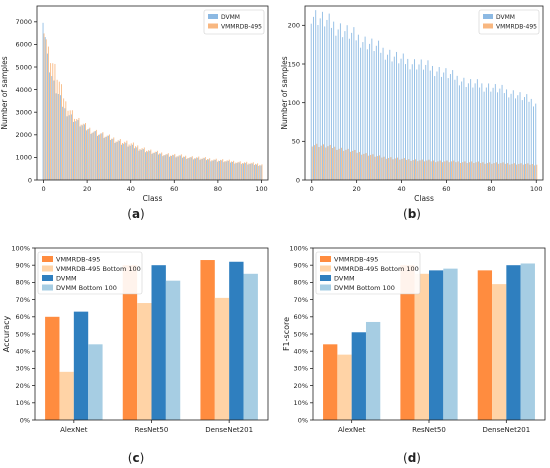 Image resolution: width=550 pixels, height=468 pixels. Describe the element at coordinates (66, 279) in the screenshot. I see `legend-label: DVMM` at that location.